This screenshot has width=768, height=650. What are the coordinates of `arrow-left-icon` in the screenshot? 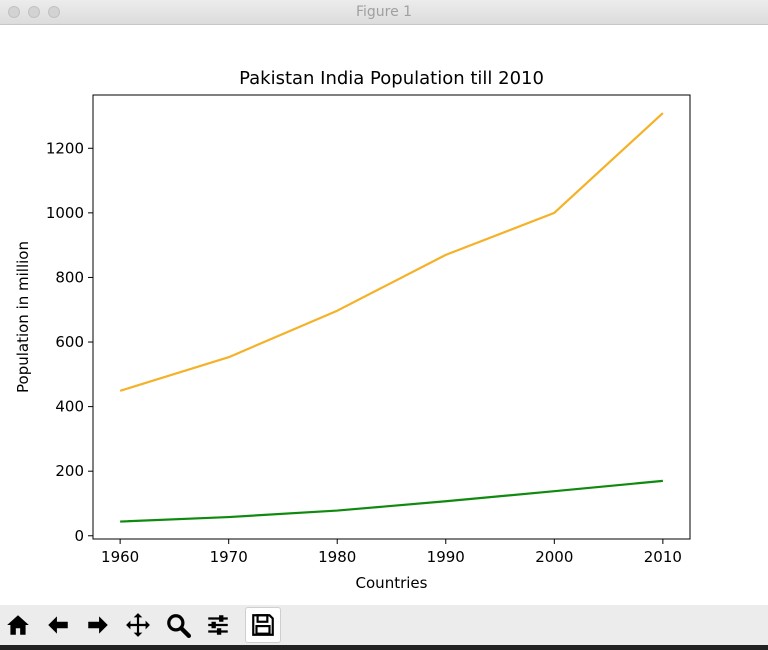 It's located at (58, 625).